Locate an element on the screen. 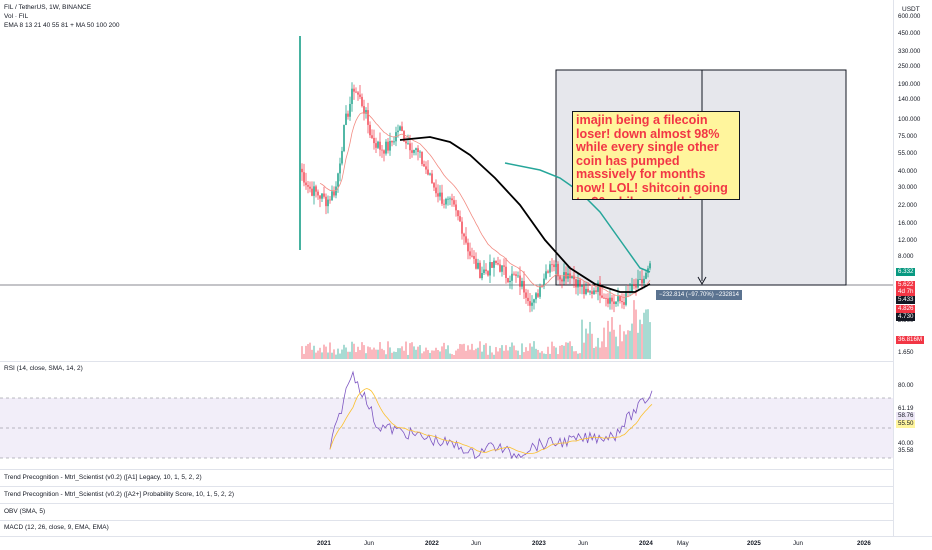  time-tick-label: 2022 is located at coordinates (432, 543).